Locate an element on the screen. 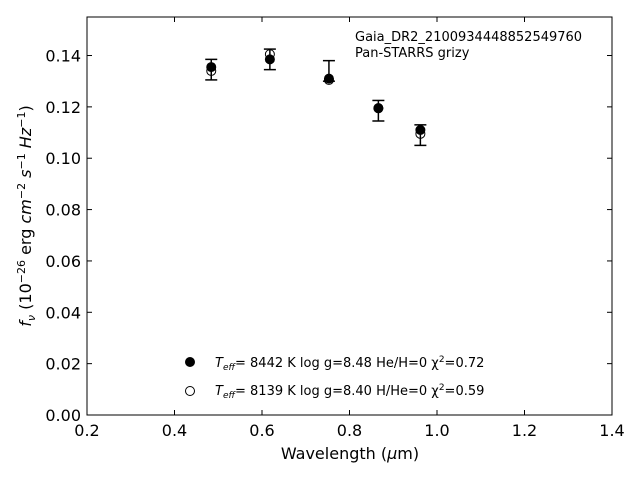  y-tick-label: 0.08 is located at coordinates (63, 210).